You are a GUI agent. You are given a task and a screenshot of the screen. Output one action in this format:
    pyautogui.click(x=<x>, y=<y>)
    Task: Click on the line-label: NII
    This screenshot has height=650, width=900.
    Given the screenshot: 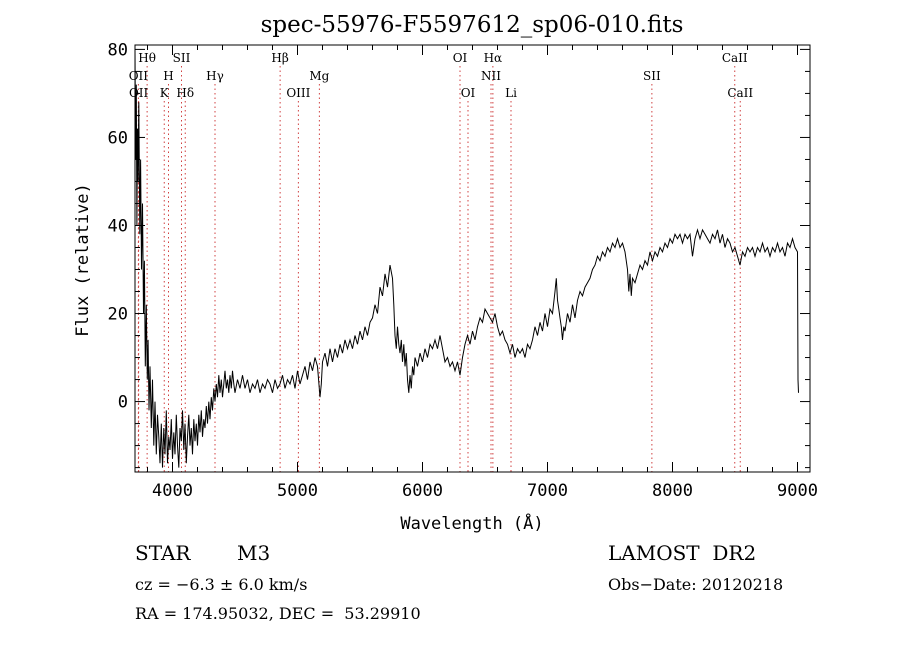 What is the action you would take?
    pyautogui.click(x=491, y=76)
    